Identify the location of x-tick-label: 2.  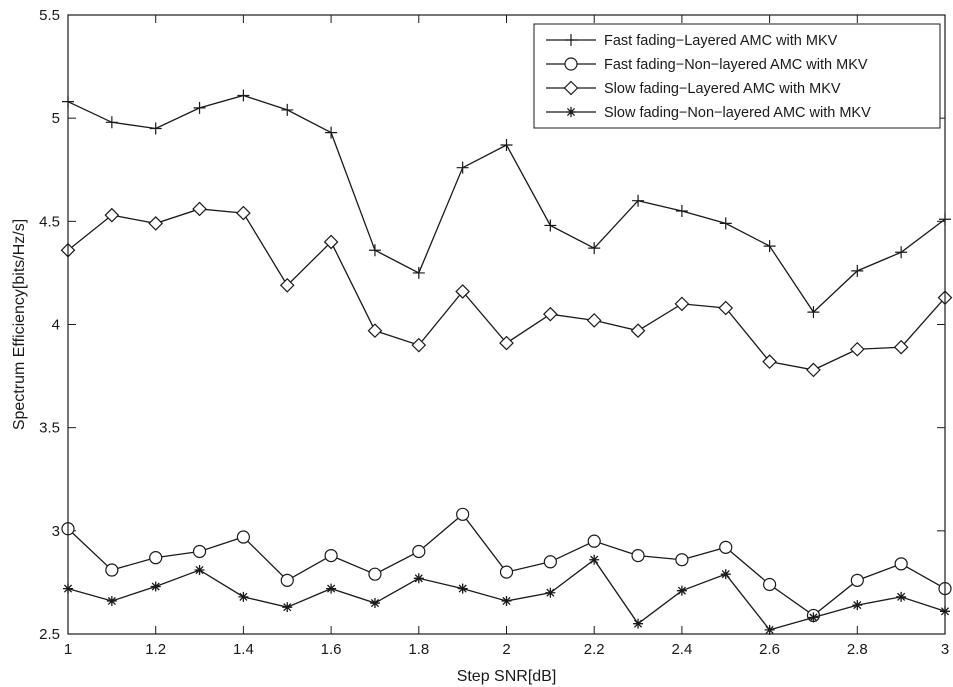
(506, 649).